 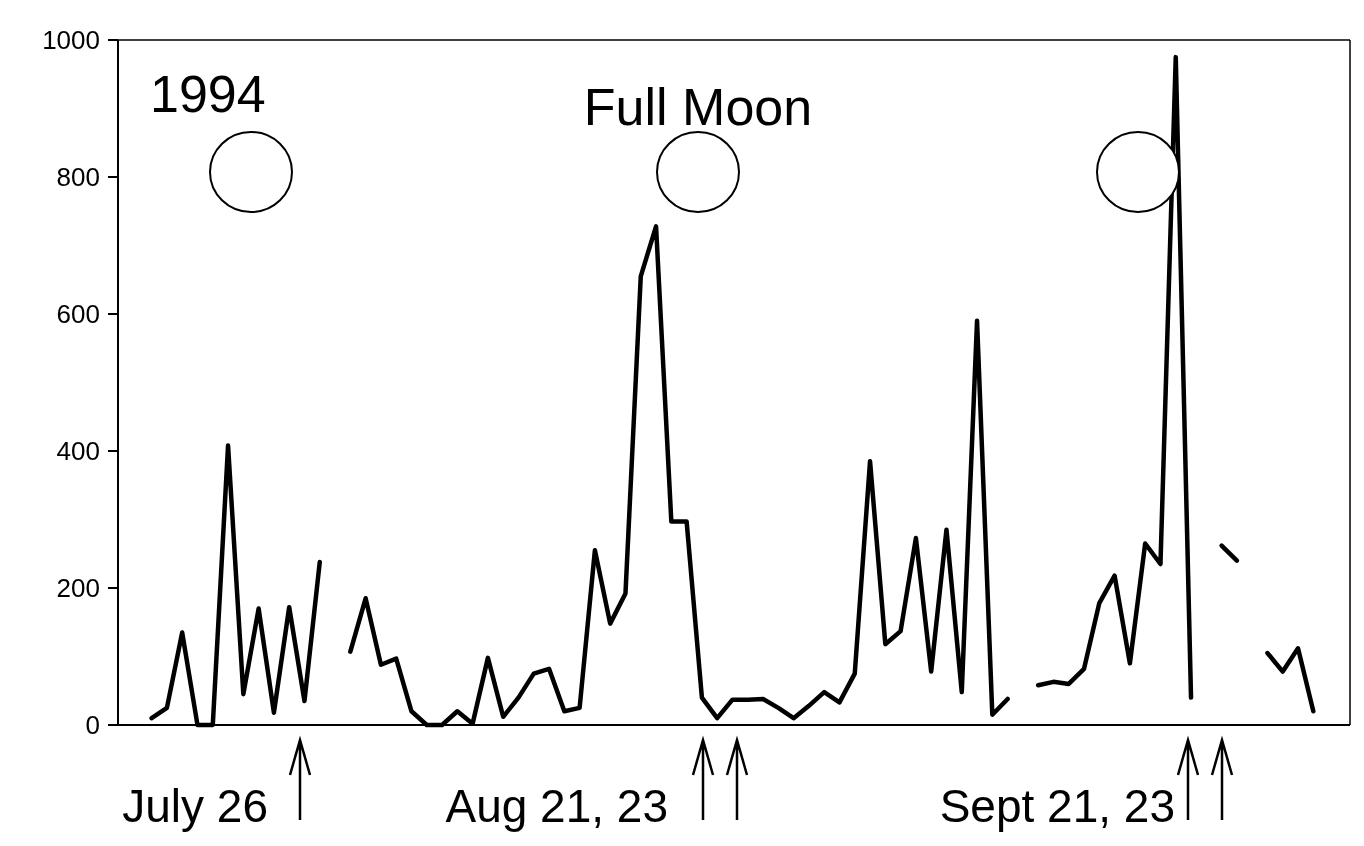 What do you see at coordinates (78, 451) in the screenshot?
I see `y-tick-label: 400` at bounding box center [78, 451].